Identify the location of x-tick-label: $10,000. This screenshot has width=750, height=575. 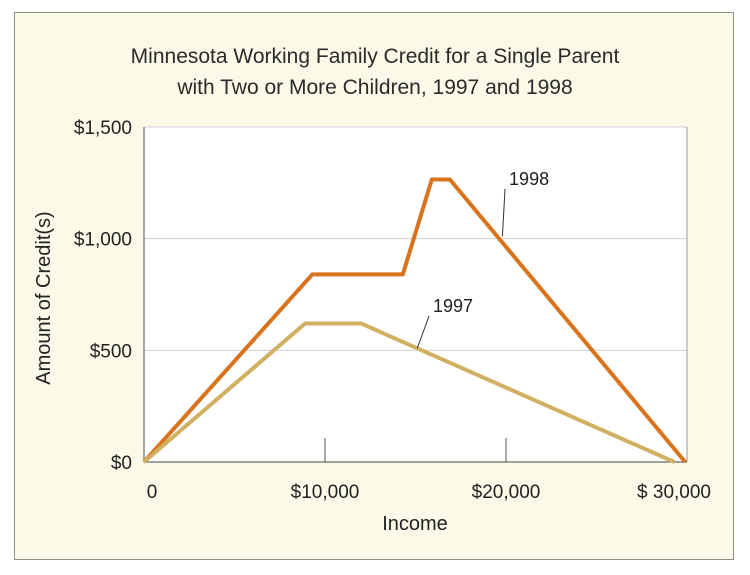
(325, 492).